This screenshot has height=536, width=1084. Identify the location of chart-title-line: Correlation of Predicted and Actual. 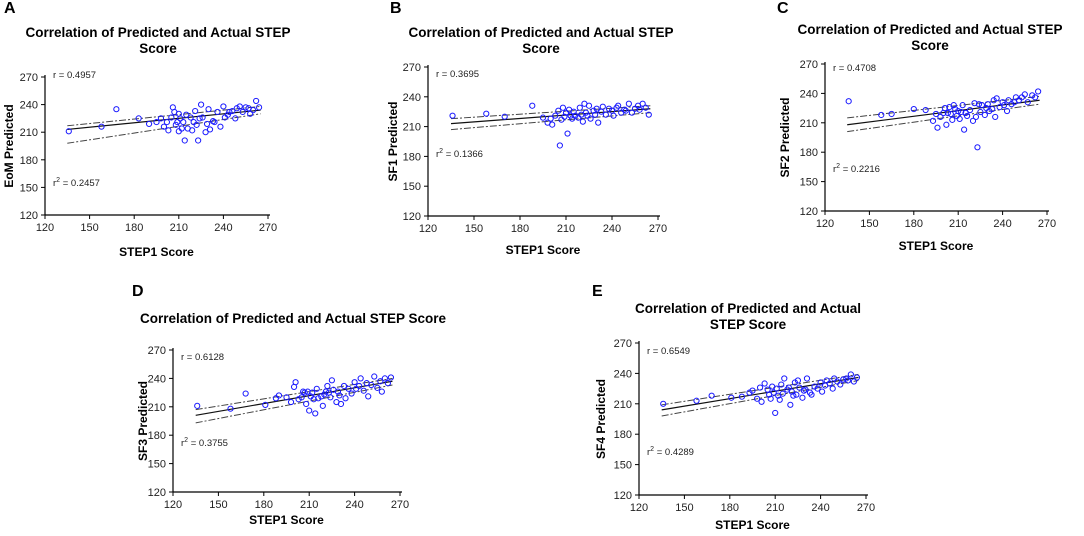
(748, 308).